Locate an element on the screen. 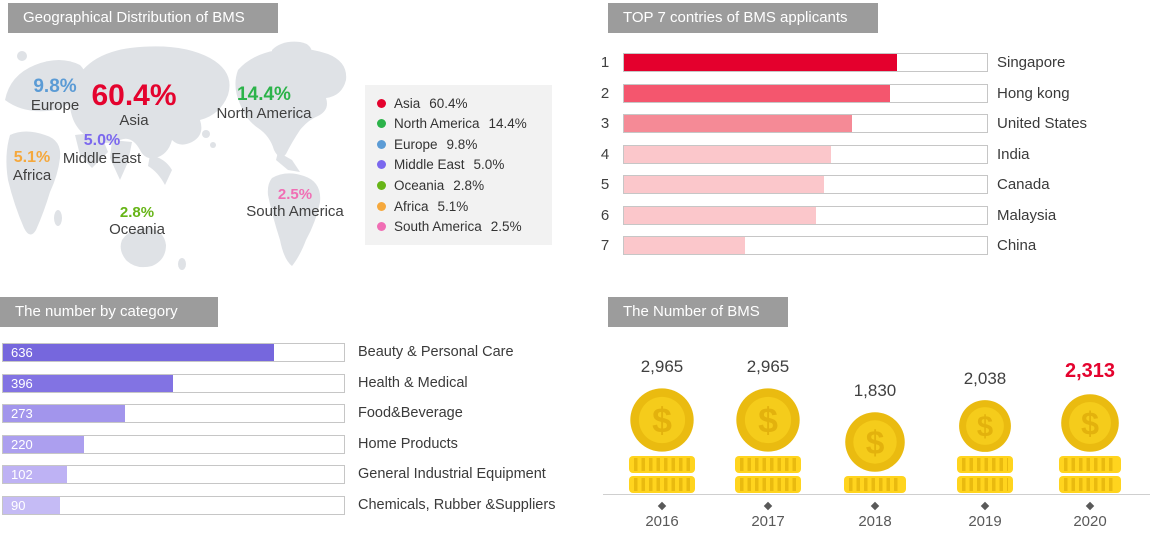  country-label: India is located at coordinates (1013, 154).